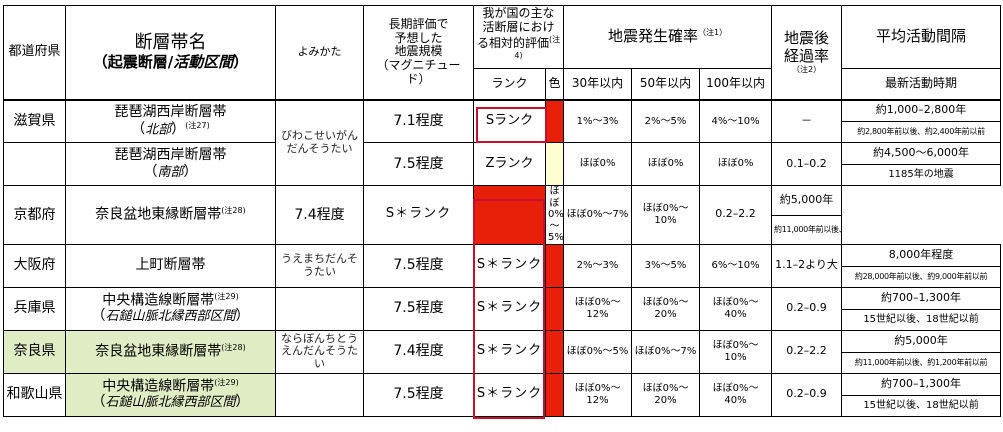 Image resolution: width=1003 pixels, height=432 pixels. I want to click on header-within-100: 100年以内, so click(736, 84).